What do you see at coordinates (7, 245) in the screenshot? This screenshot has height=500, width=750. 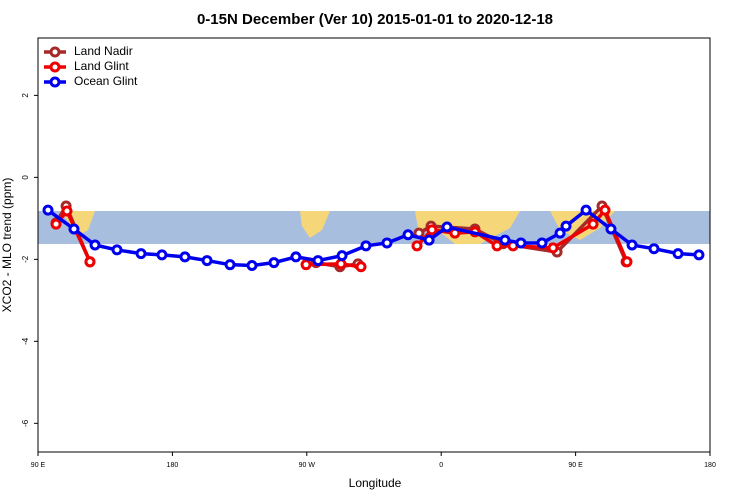 I see `y-axis-label: XCO2 - MLO trend (ppm)` at bounding box center [7, 245].